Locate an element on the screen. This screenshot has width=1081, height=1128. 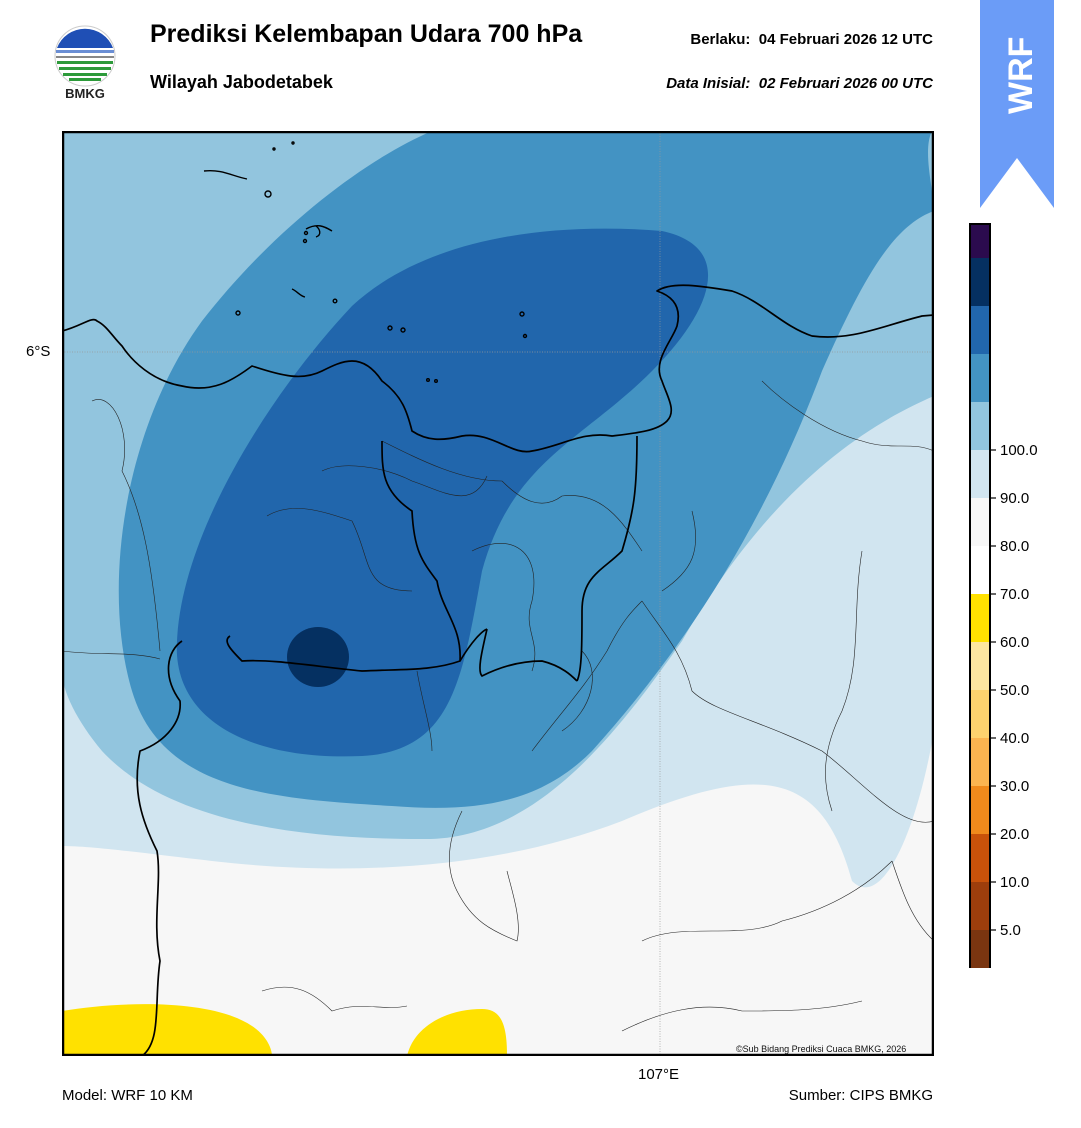
colorbar-tick-label: 60.0 is located at coordinates (1014, 642).